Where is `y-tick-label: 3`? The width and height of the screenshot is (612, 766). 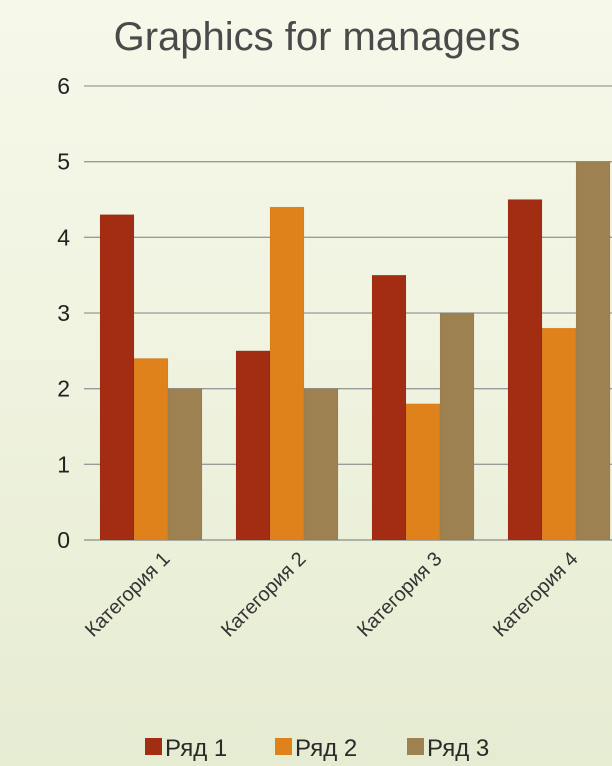
y-tick-label: 3 is located at coordinates (63, 313).